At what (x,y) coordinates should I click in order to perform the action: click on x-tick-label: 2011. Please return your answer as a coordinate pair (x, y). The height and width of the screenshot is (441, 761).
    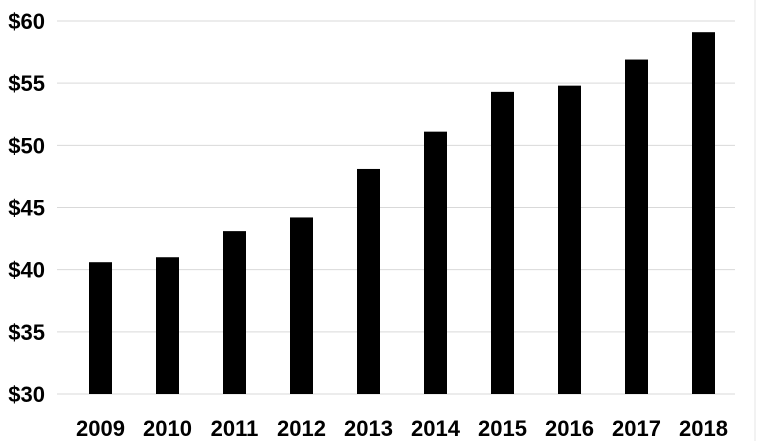
    Looking at the image, I should click on (235, 428).